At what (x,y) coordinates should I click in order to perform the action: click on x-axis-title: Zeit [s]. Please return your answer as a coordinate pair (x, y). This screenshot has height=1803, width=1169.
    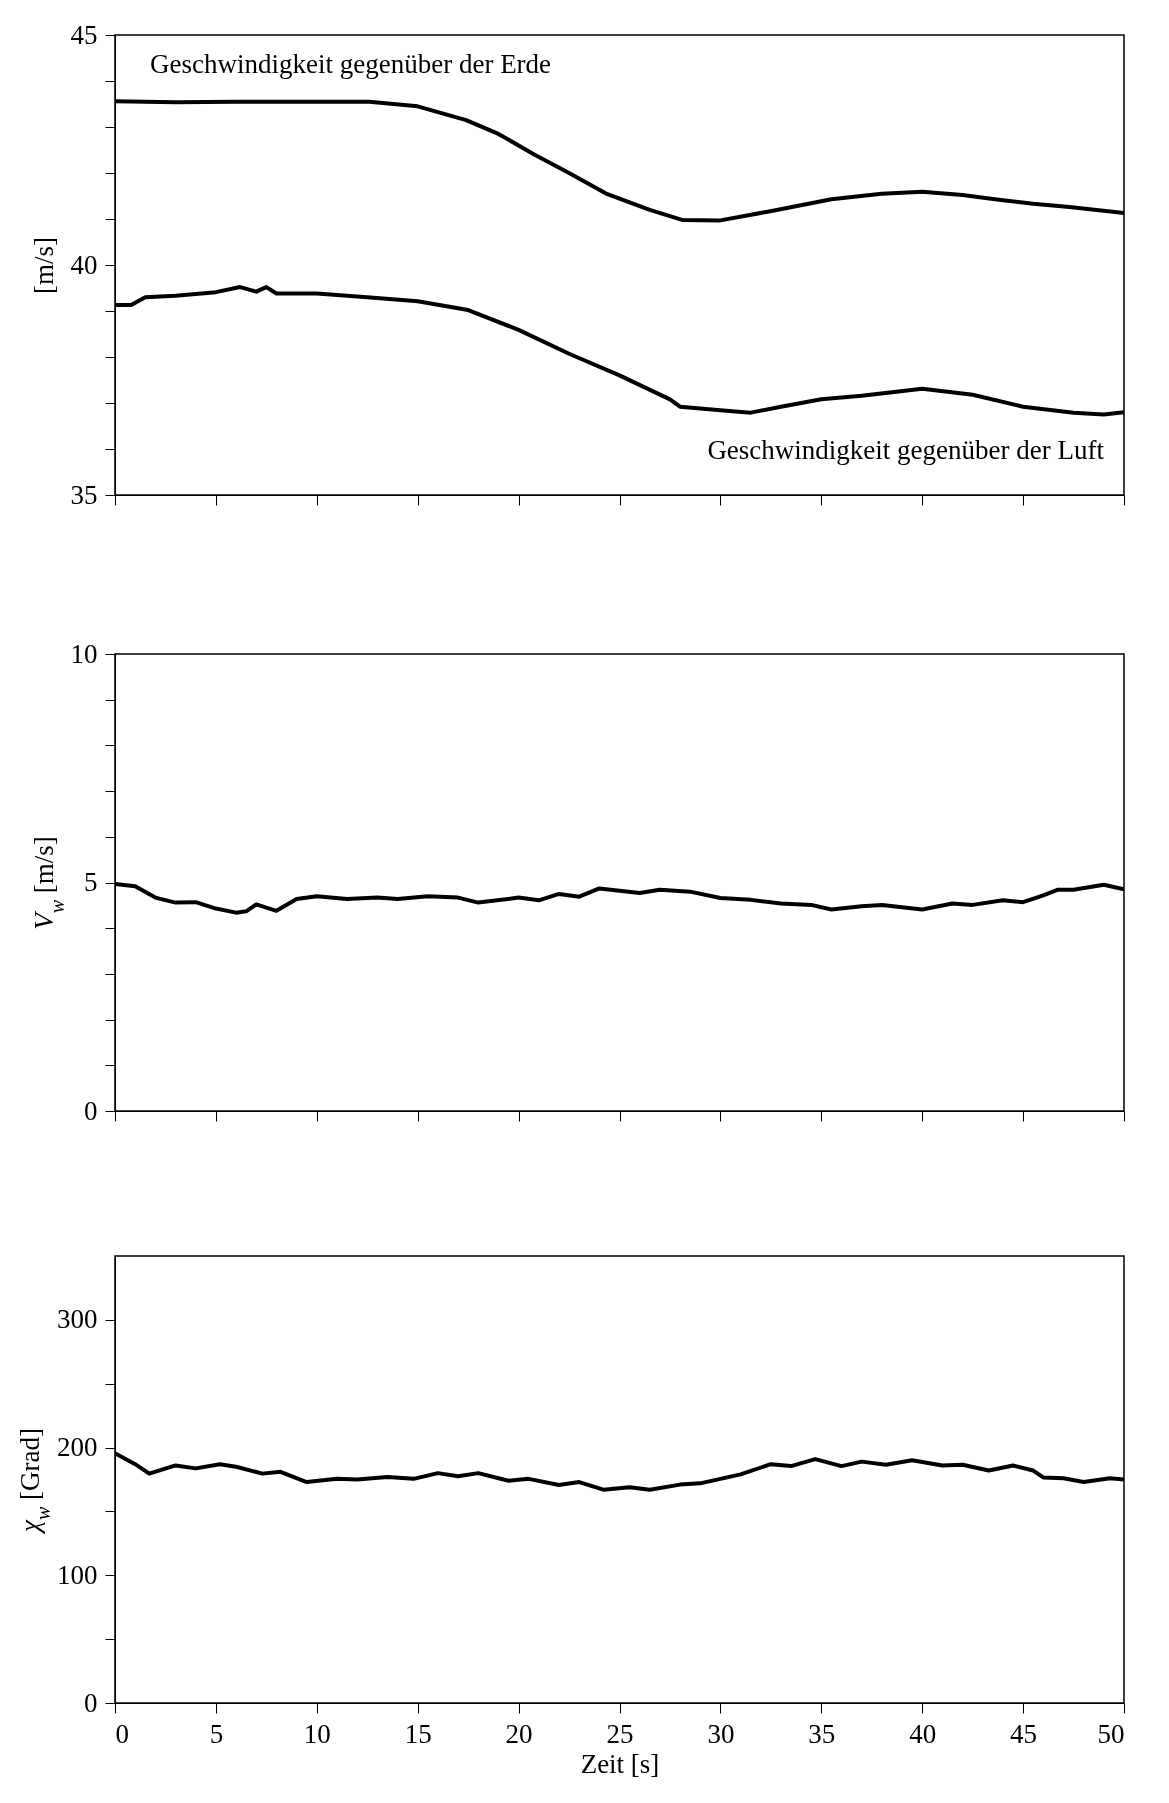
    Looking at the image, I should click on (620, 1763).